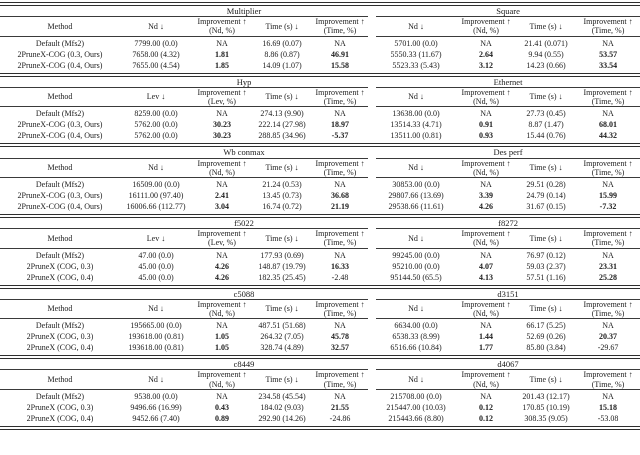 This screenshot has width=640, height=455. What do you see at coordinates (156, 136) in the screenshot?
I see `value-cell: 5762.00 (0.0)` at bounding box center [156, 136].